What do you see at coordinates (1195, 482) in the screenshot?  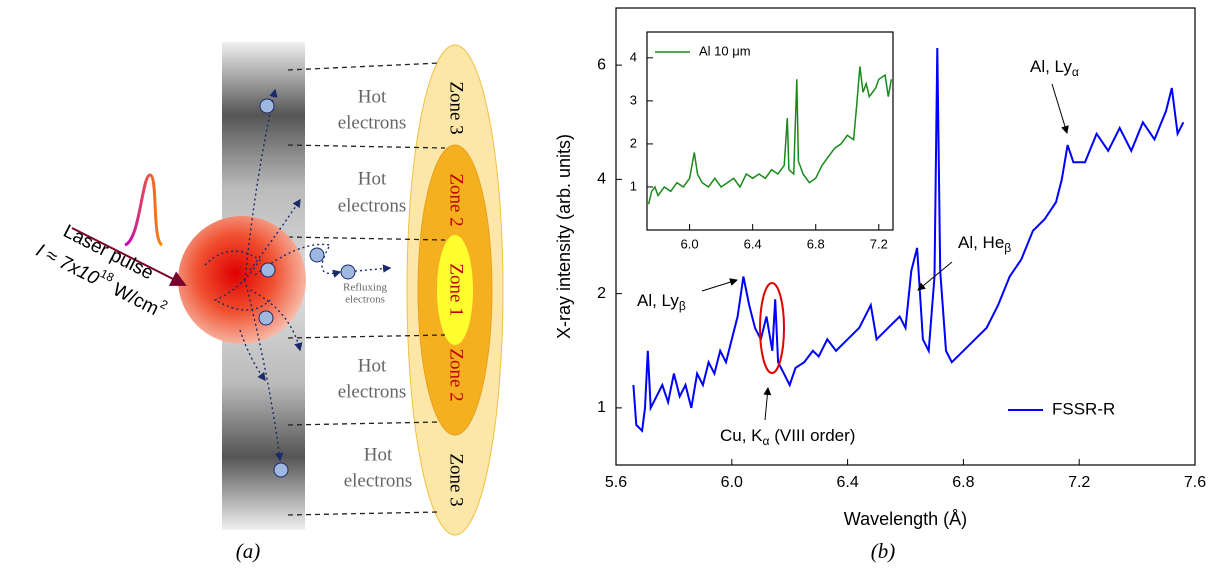 I see `x-tick-label: 7.6` at bounding box center [1195, 482].